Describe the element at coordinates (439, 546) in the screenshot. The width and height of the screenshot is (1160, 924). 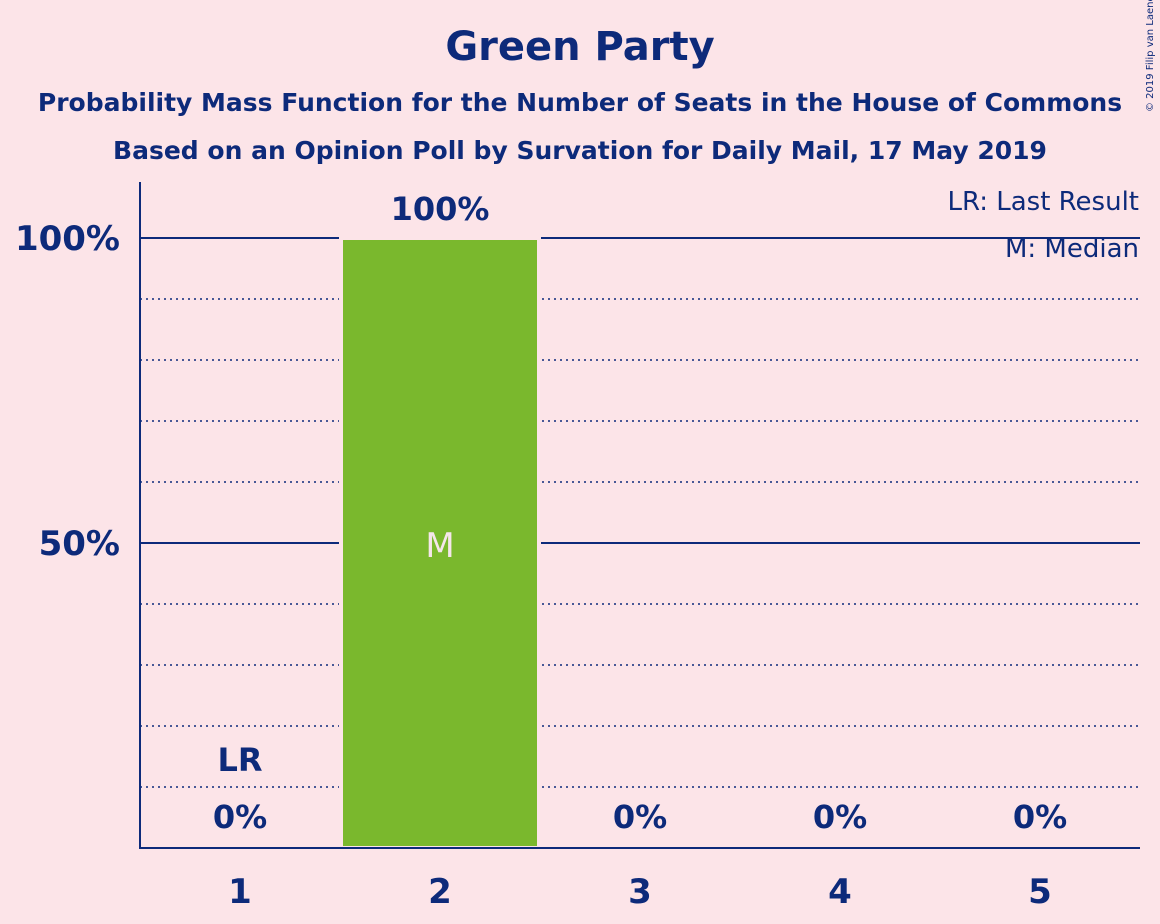
I see `median-marker: M` at that location.